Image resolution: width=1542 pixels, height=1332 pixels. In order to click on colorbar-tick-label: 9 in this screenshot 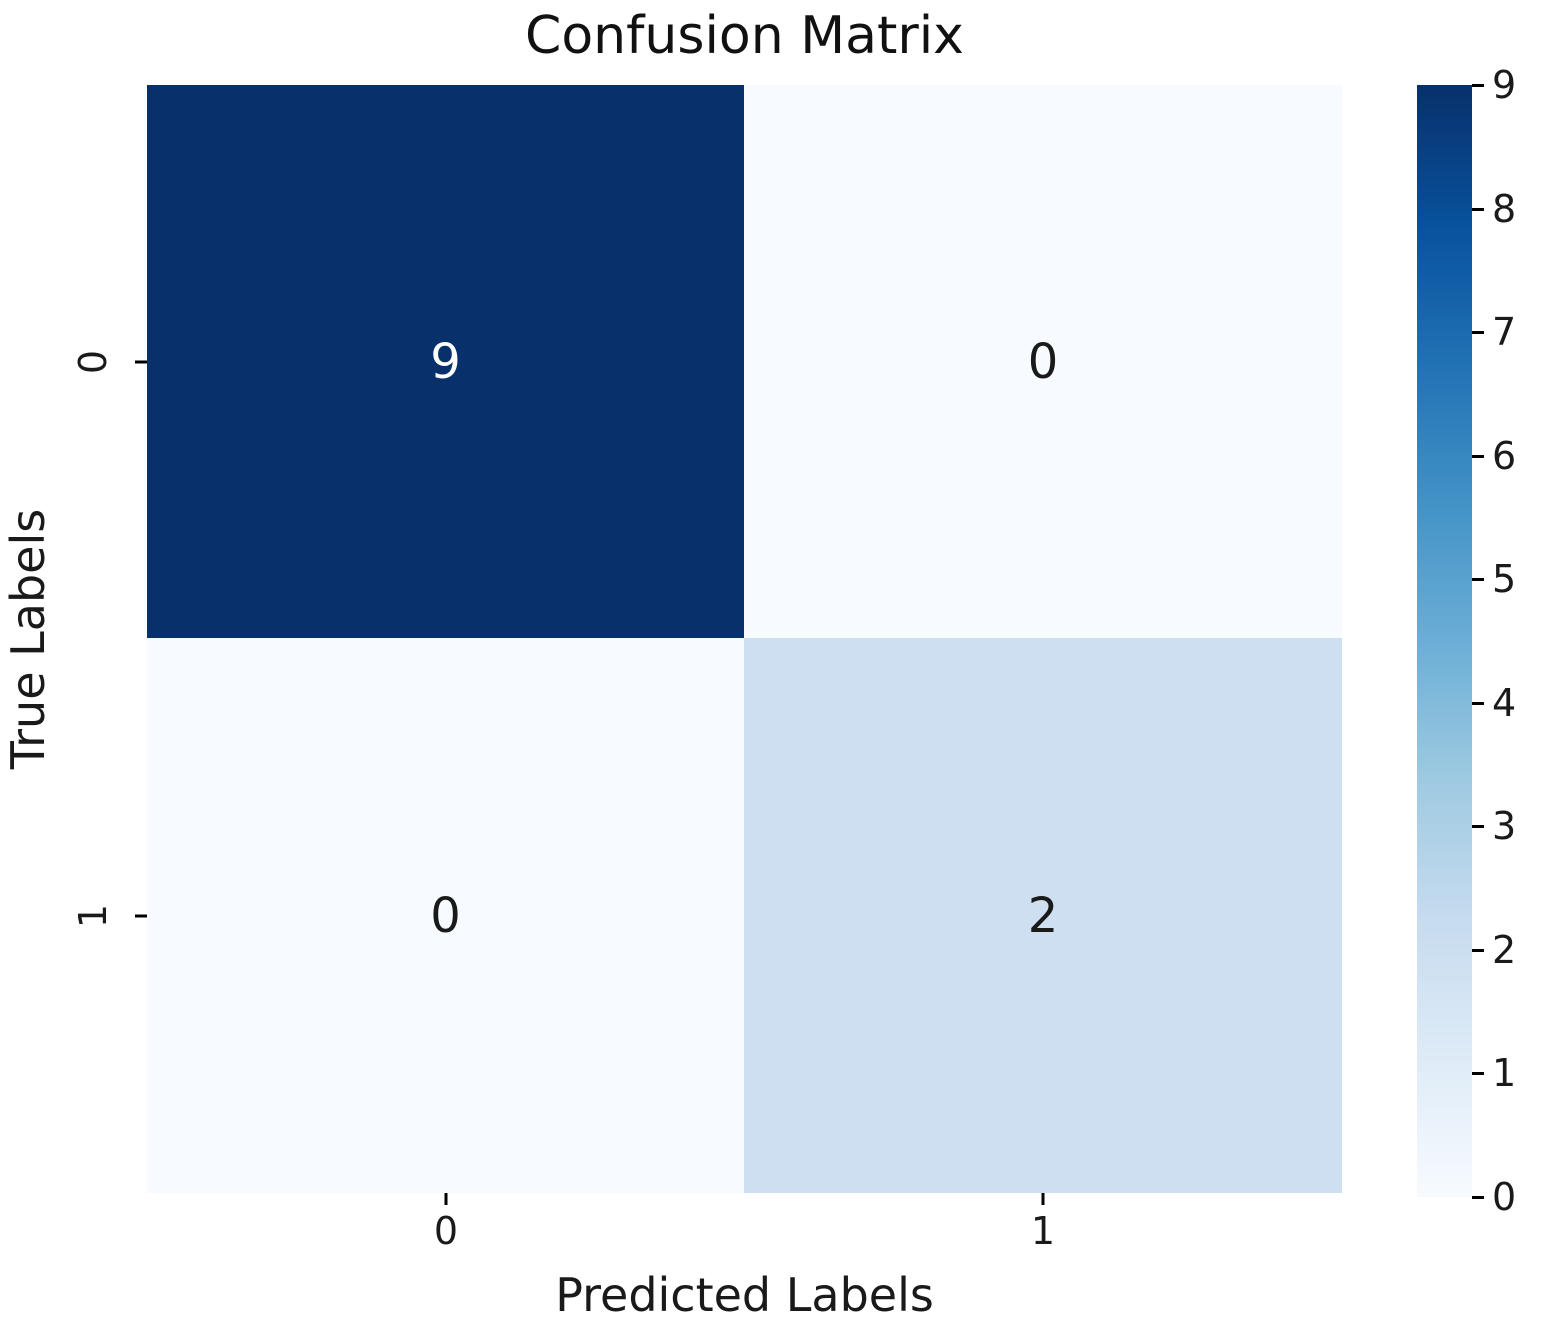, I will do `click(1504, 85)`.